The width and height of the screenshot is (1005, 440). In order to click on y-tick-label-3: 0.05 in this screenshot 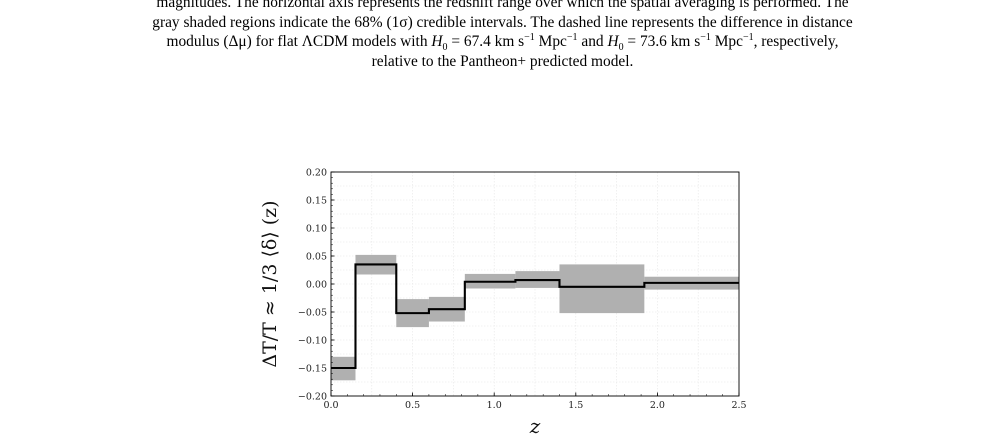, I will do `click(316, 256)`.